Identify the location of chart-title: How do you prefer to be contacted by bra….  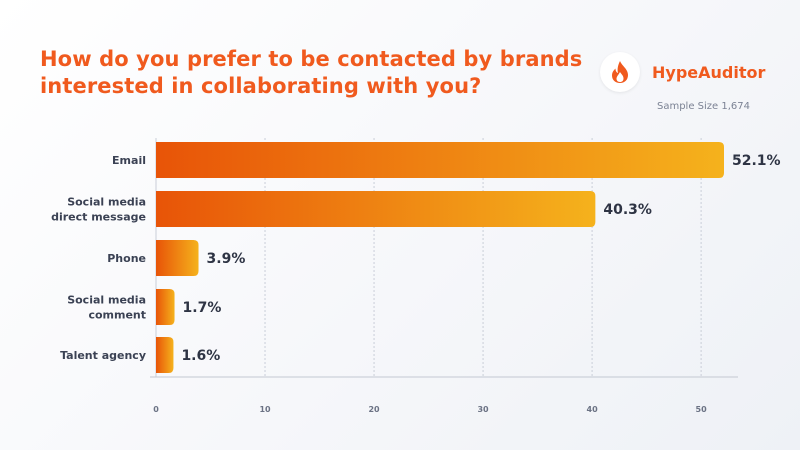
(311, 72).